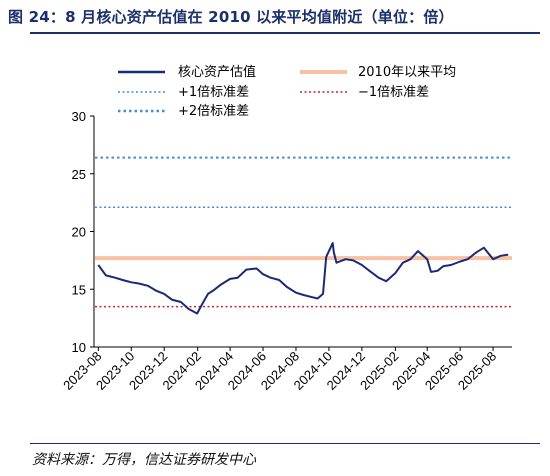  Describe the element at coordinates (79, 174) in the screenshot. I see `y-tick-label: 25` at that location.